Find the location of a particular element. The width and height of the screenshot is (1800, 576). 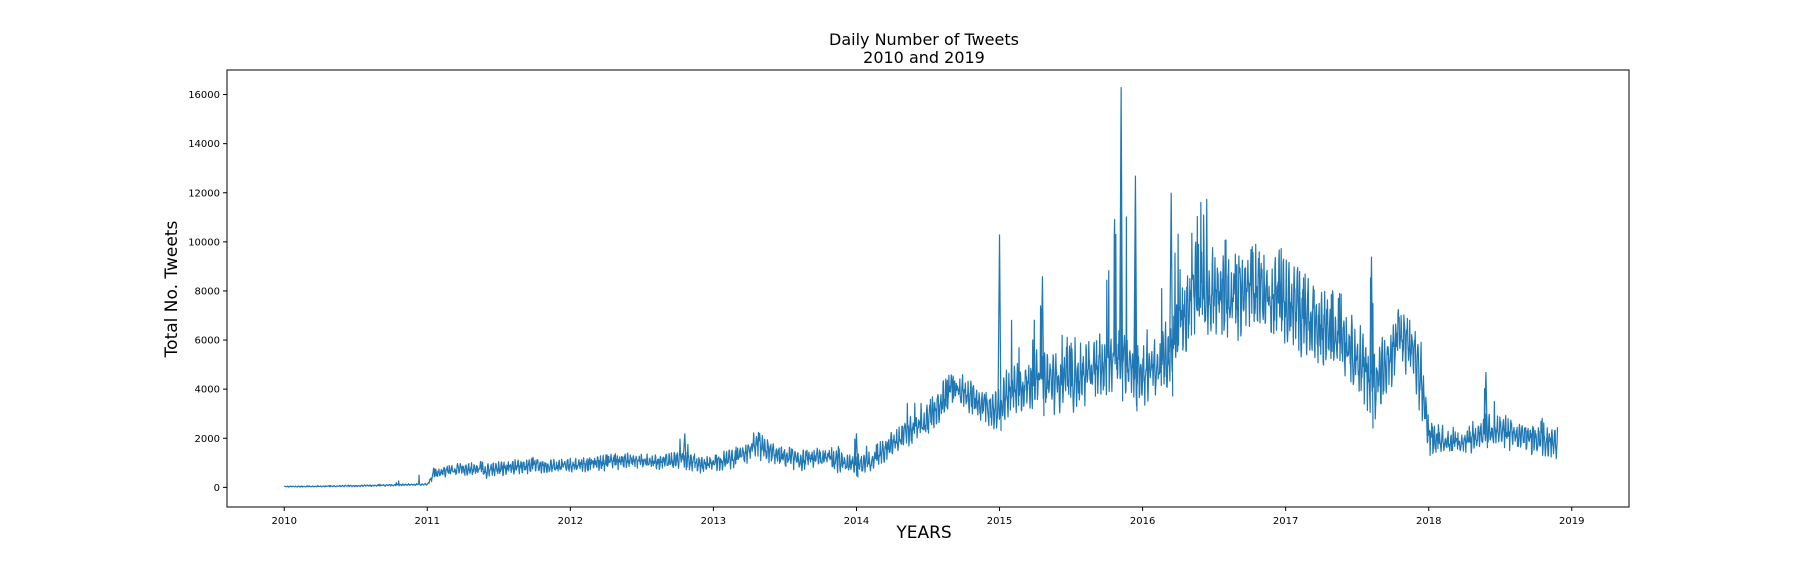

x-tick-label: 2017 is located at coordinates (1285, 521).